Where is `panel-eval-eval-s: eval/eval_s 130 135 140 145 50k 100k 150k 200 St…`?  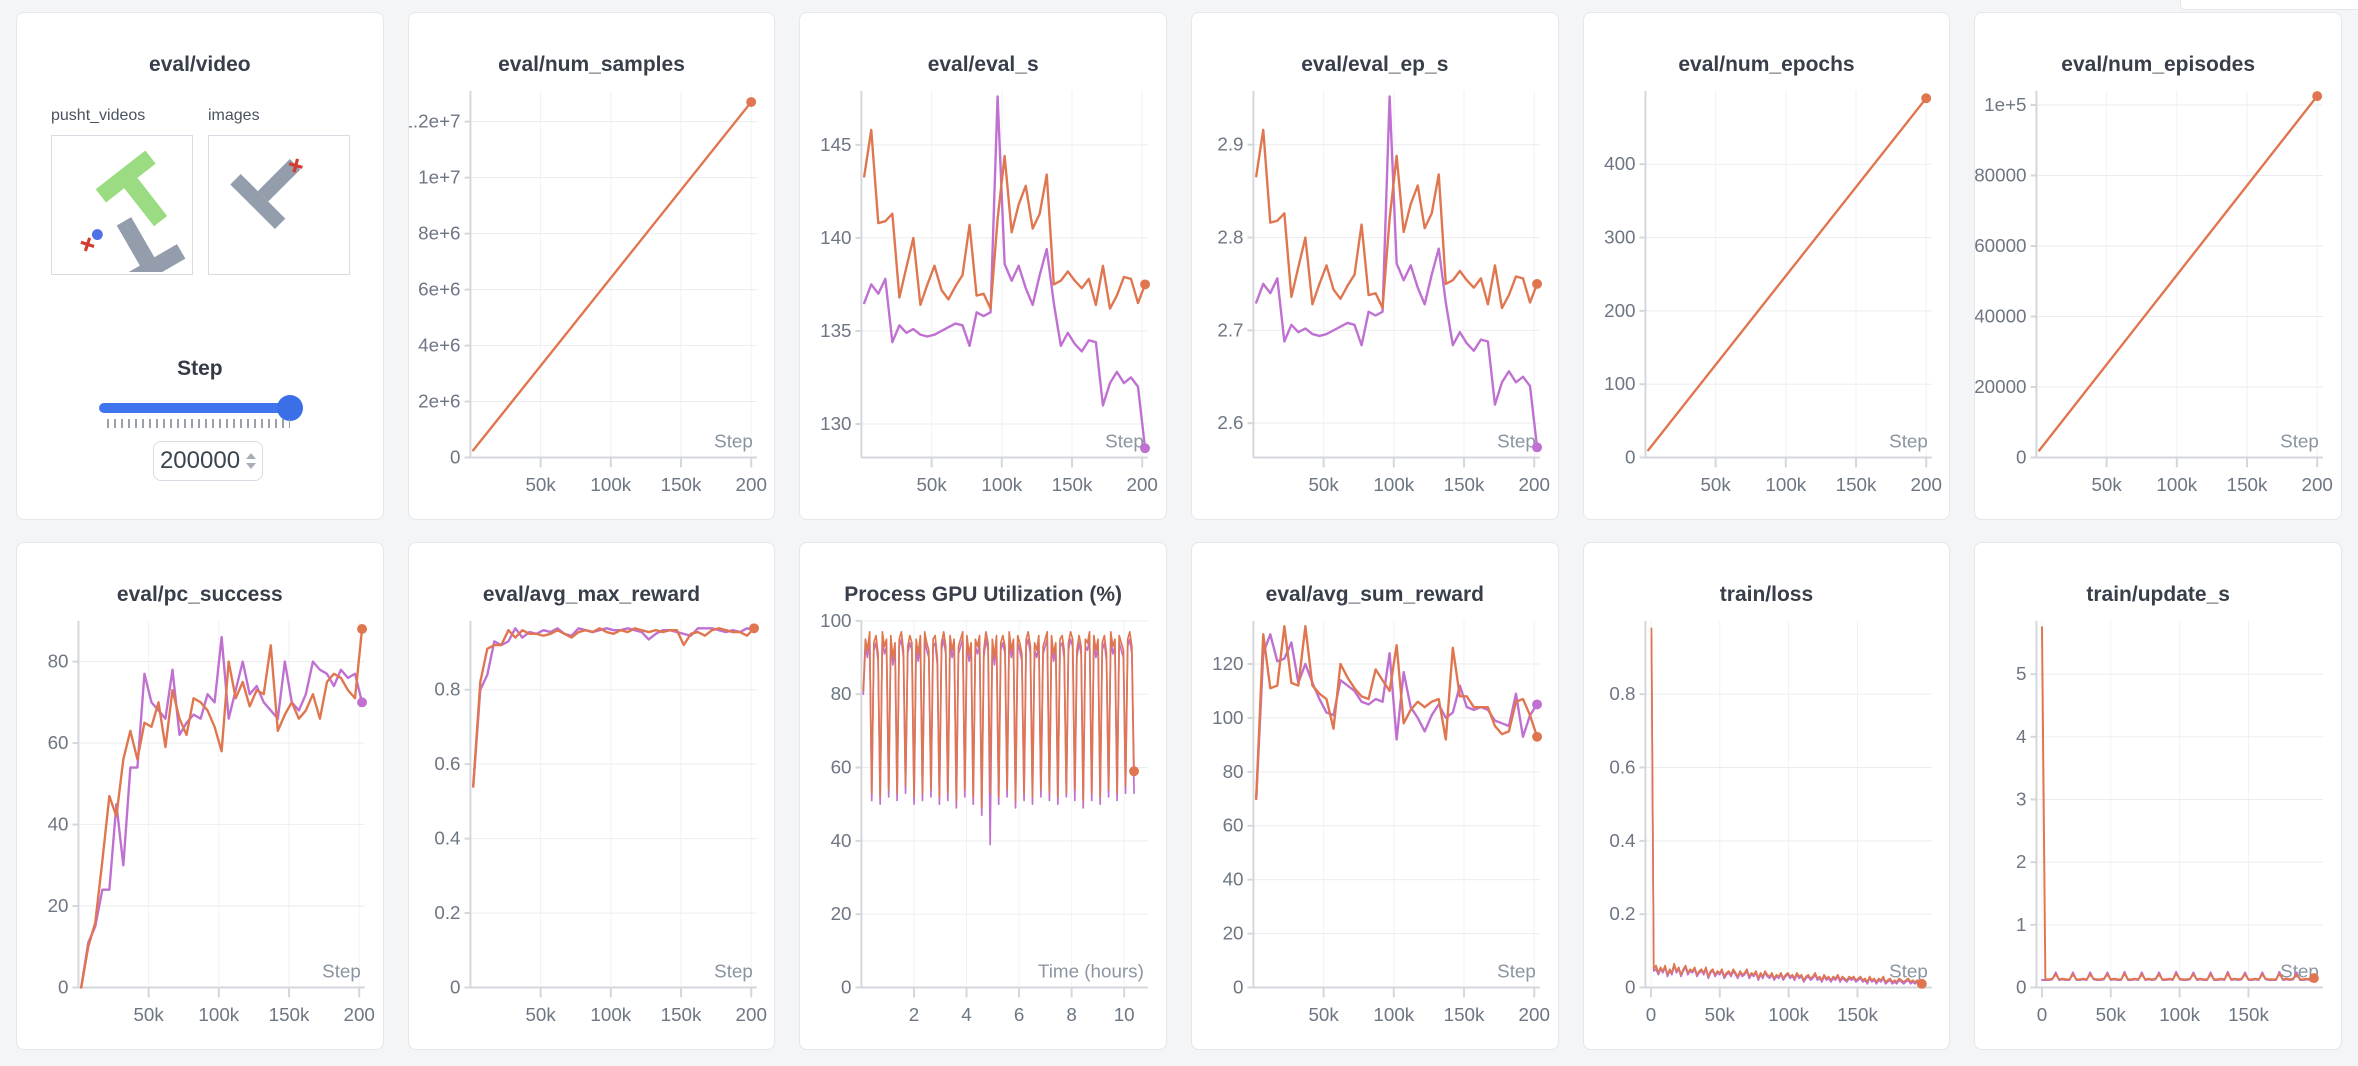
panel-eval-eval-s: eval/eval_s 130 135 140 145 50k 100k 150k 200 St… is located at coordinates (983, 266).